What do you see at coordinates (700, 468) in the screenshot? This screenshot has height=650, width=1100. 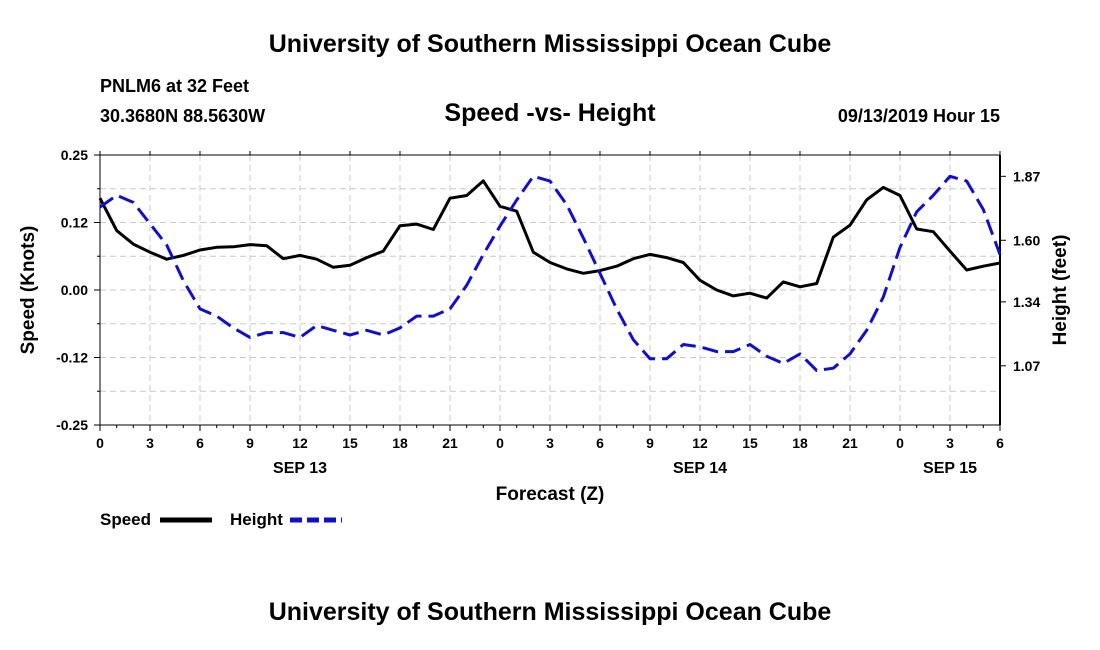 I see `x-date-label: SEP 14` at bounding box center [700, 468].